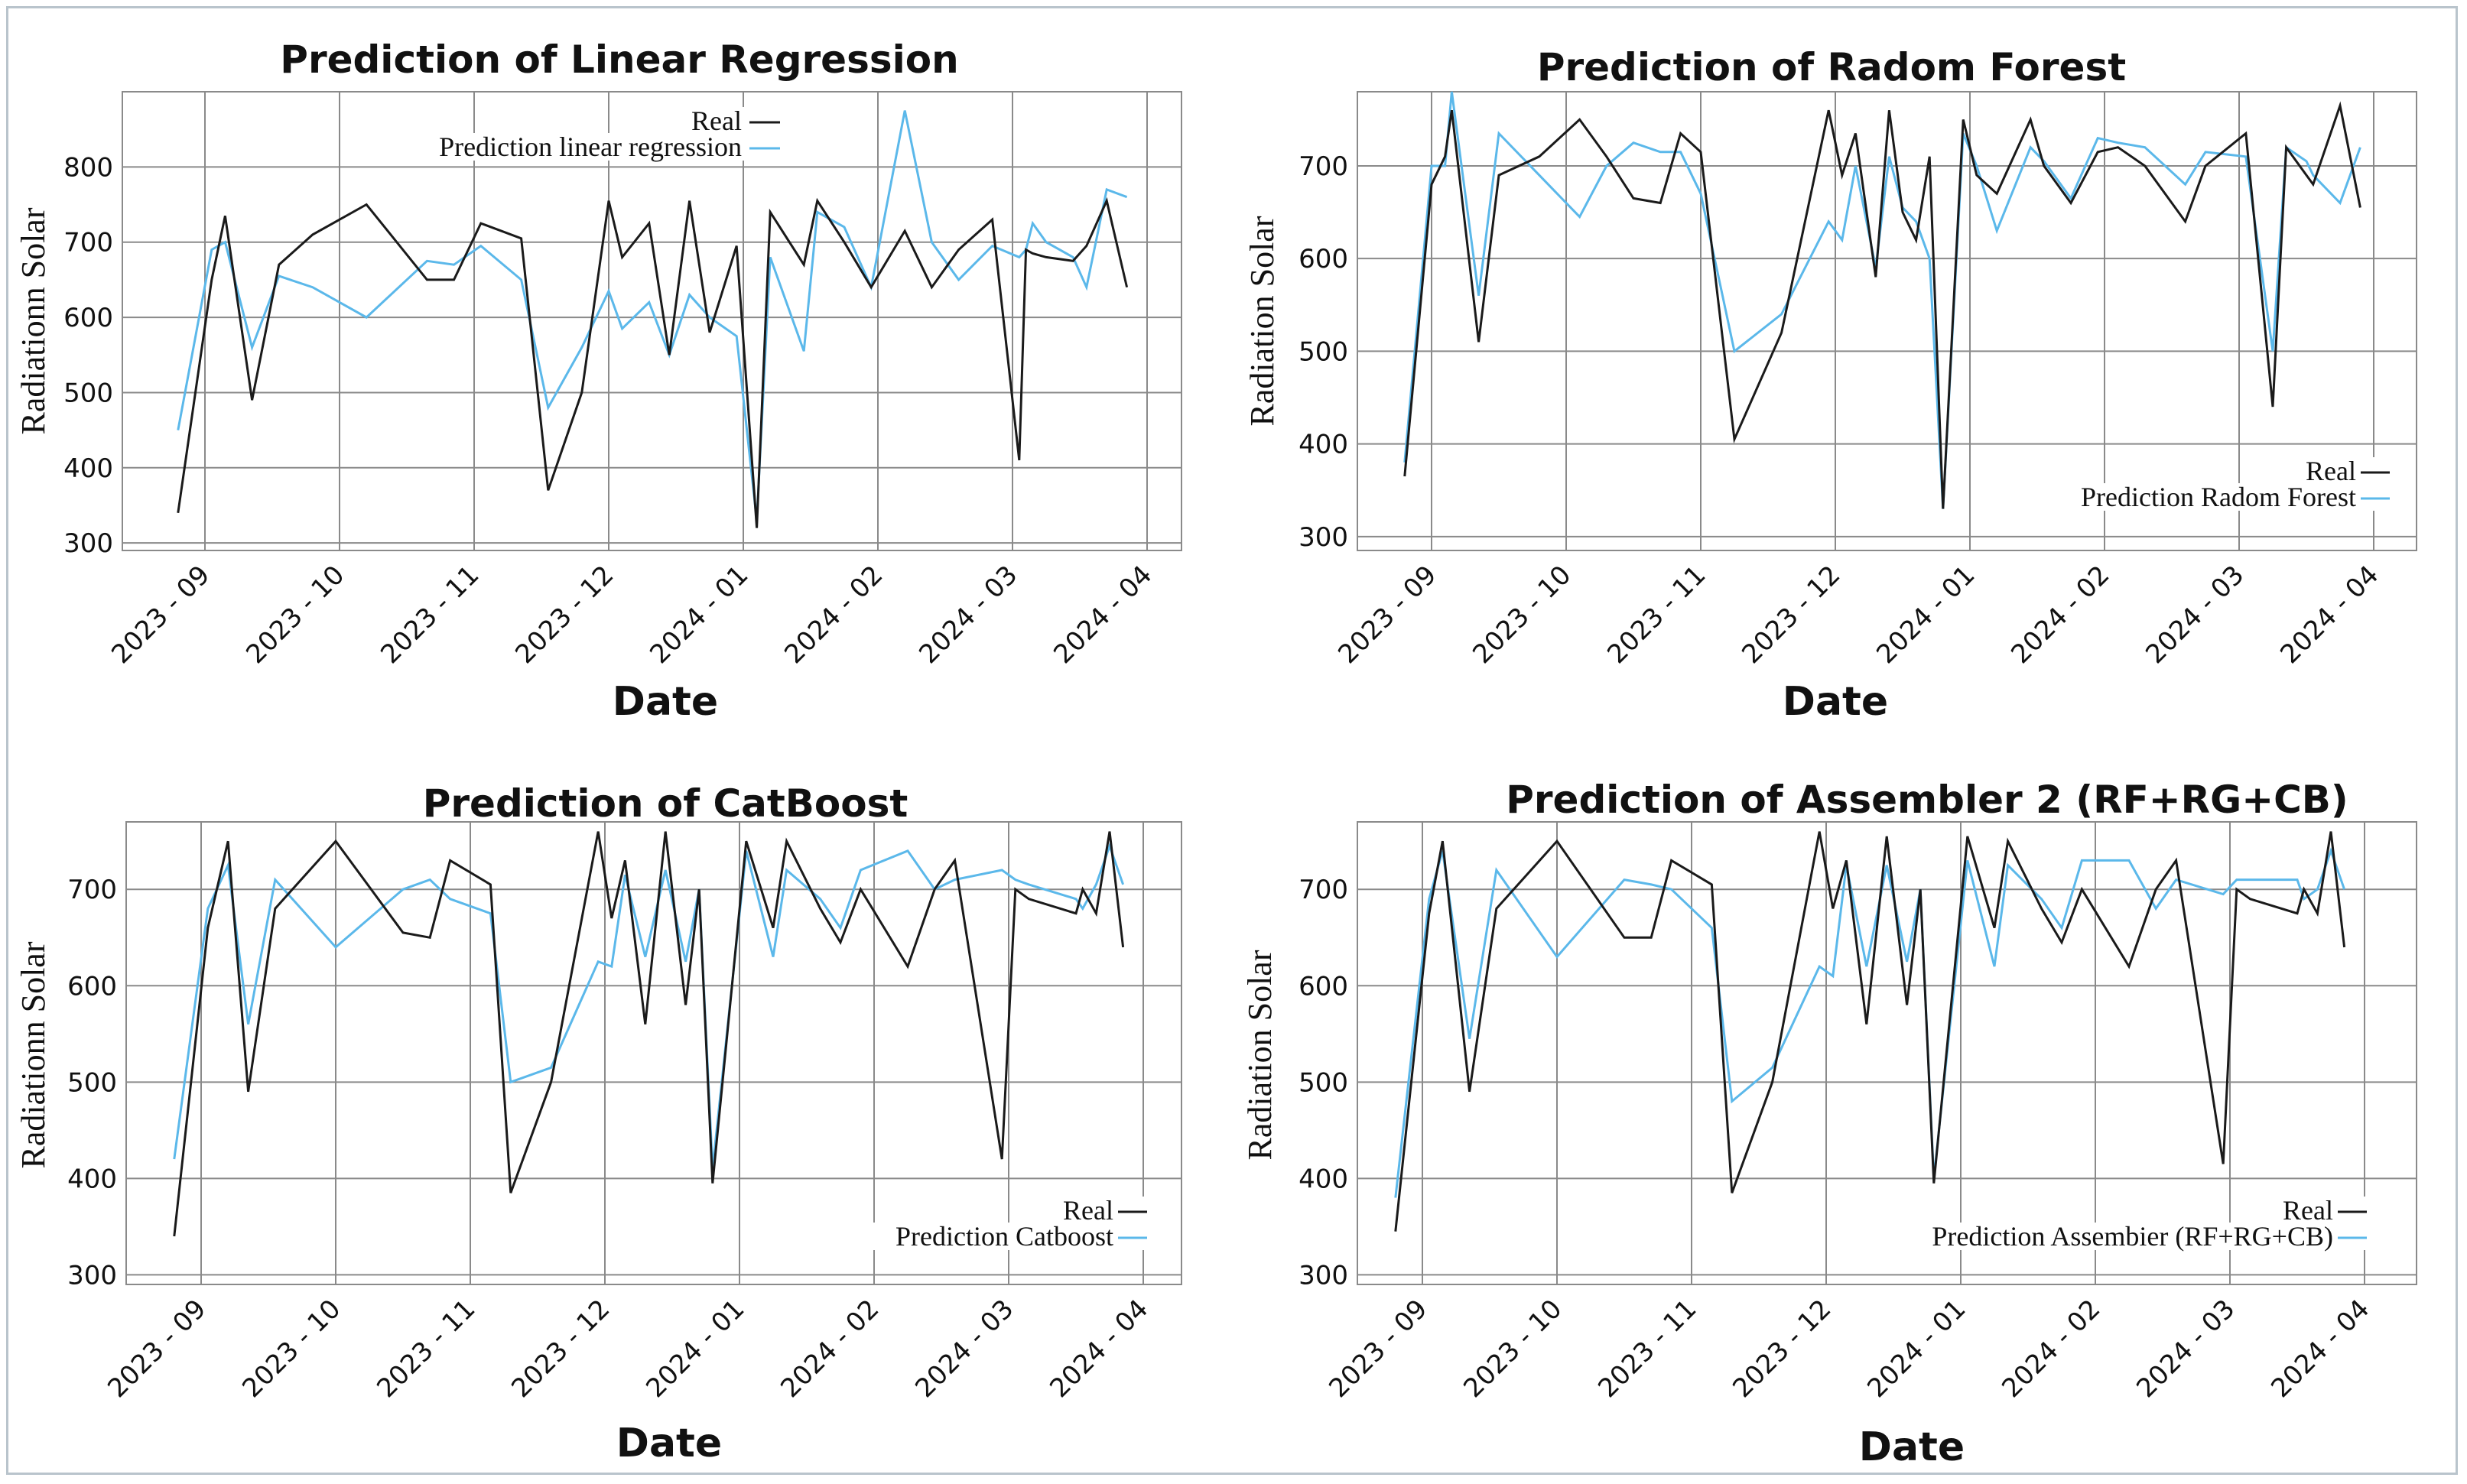 Image resolution: width=2467 pixels, height=1484 pixels. Describe the element at coordinates (619, 60) in the screenshot. I see `chart-title: Prediction of Linear Regression` at that location.